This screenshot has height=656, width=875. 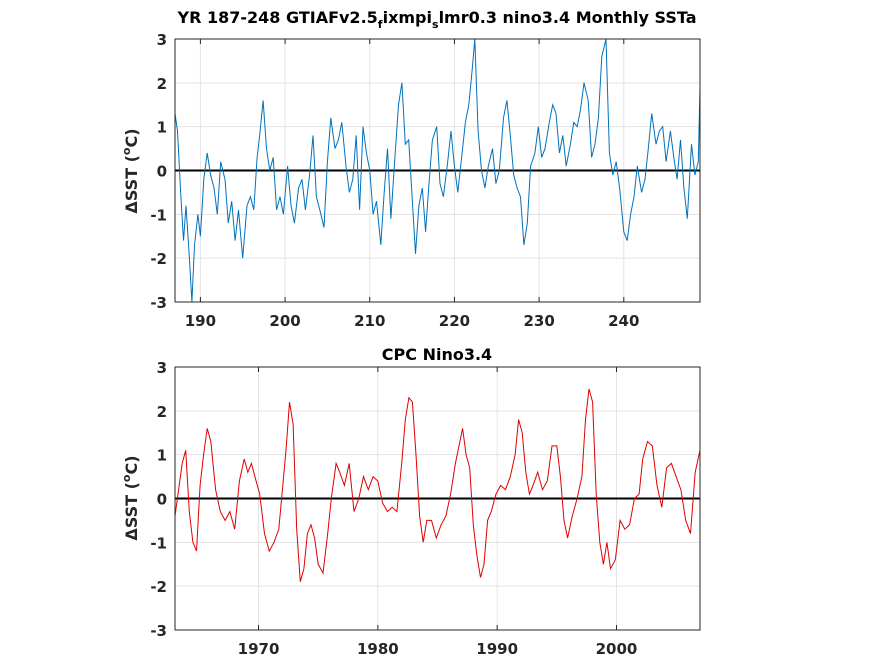 What do you see at coordinates (378, 648) in the screenshot?
I see `bottom-x-tick-label: 1980` at bounding box center [378, 648].